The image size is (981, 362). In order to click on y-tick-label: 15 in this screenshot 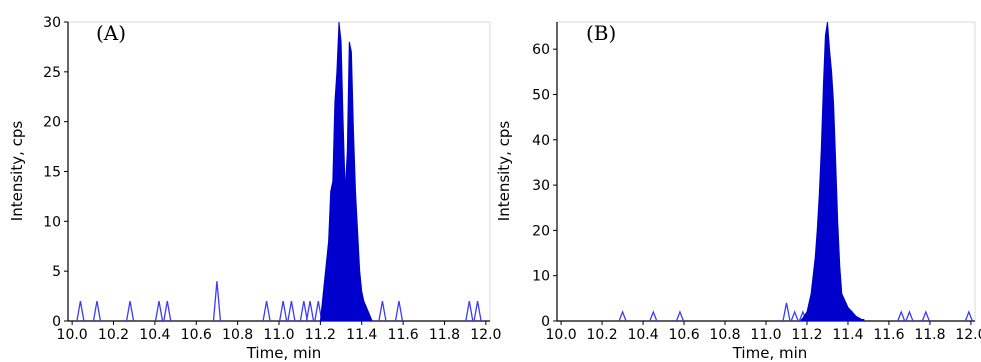, I will do `click(52, 173)`.